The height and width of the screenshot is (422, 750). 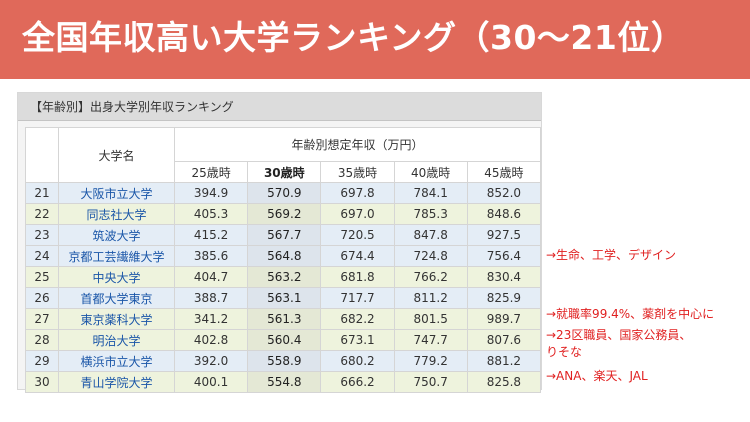 I want to click on salary-30-cell: 563.2, so click(x=284, y=277).